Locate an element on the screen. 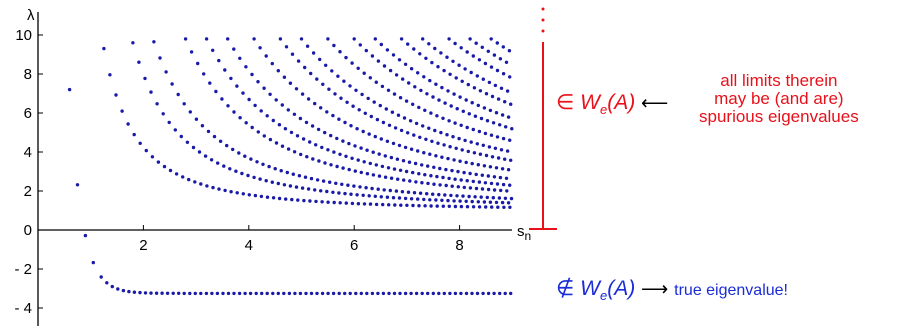 Image resolution: width=911 pixels, height=326 pixels. in-essential-range-label: ∈ We(A) ⟵ is located at coordinates (612, 103).